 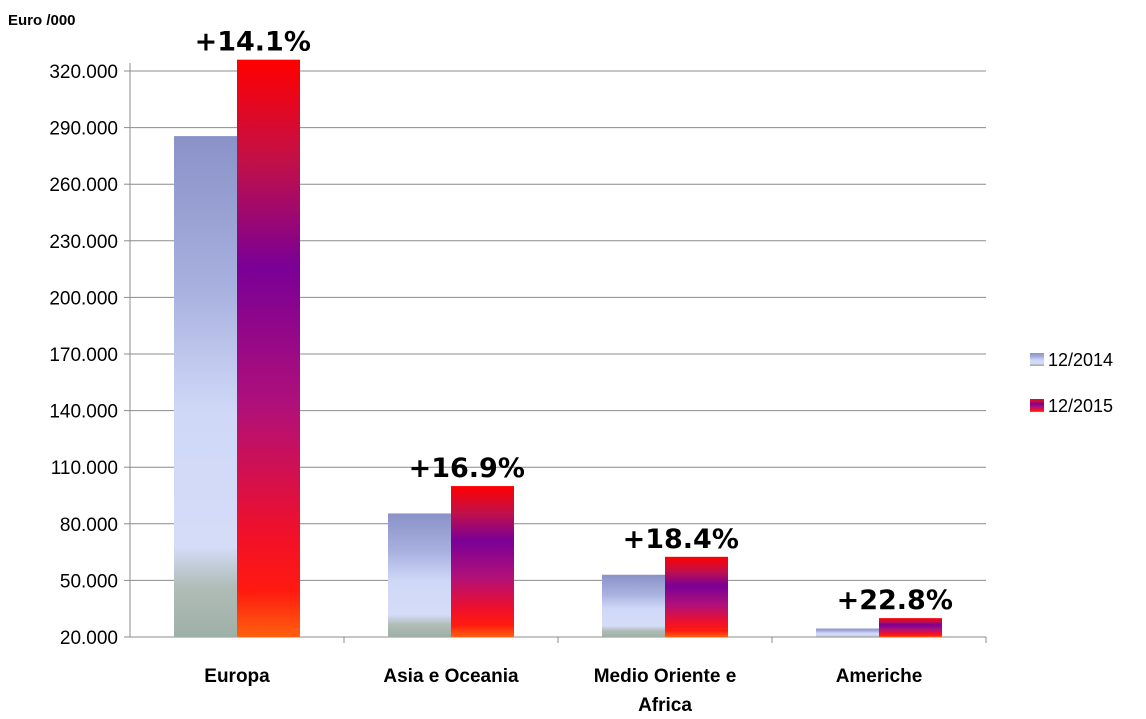 What do you see at coordinates (84, 468) in the screenshot?
I see `y-tick-label: 110.000` at bounding box center [84, 468].